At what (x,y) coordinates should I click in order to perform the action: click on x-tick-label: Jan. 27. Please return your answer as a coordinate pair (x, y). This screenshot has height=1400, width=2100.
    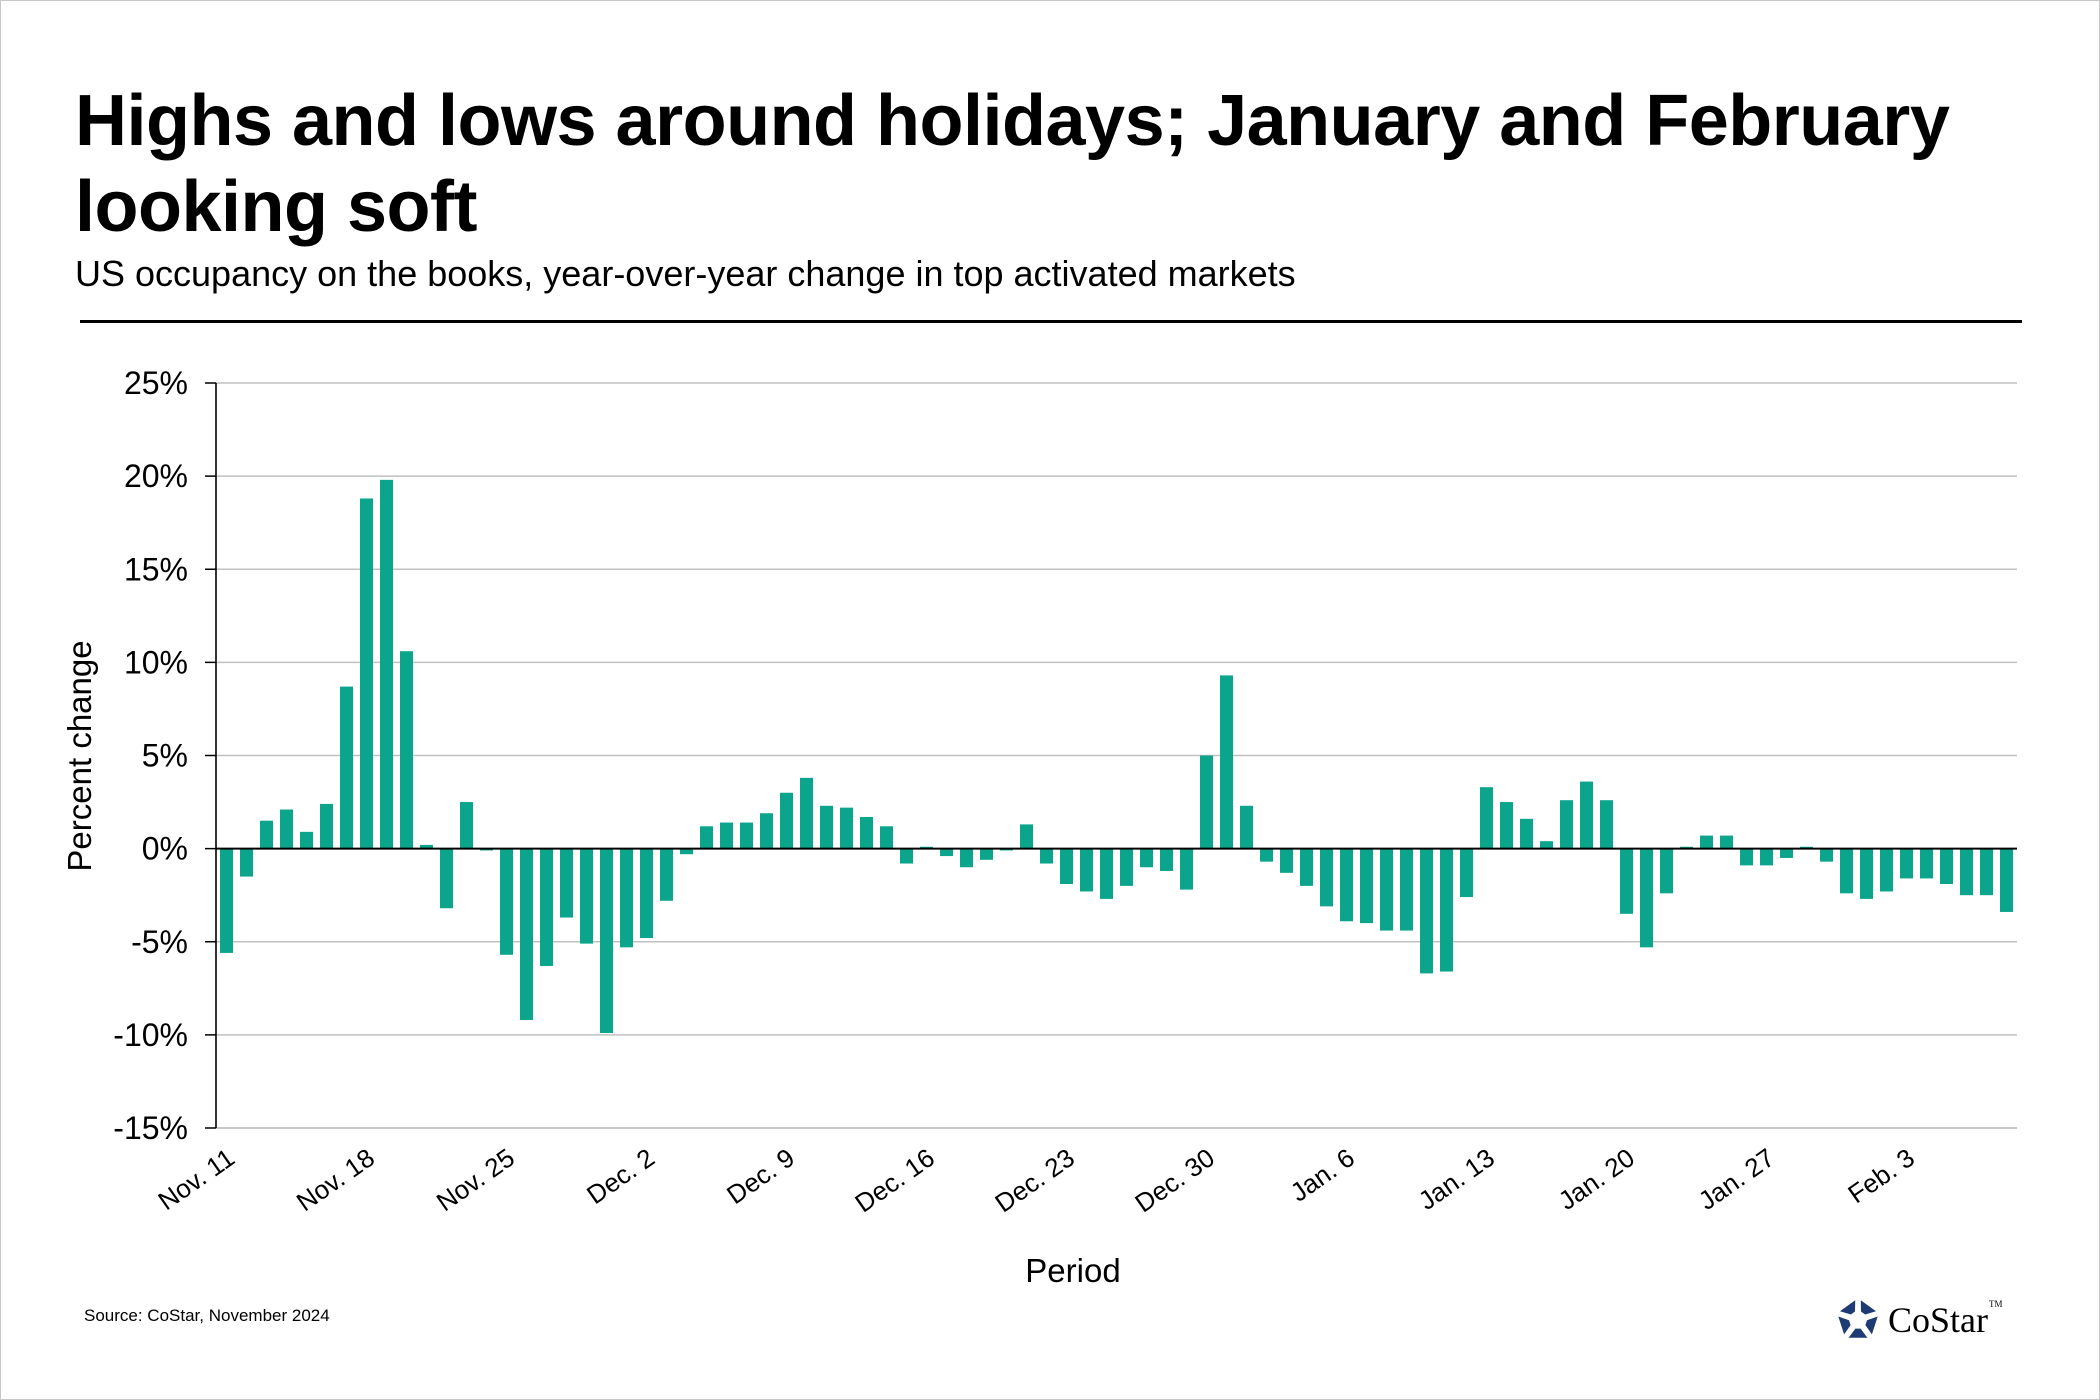
    Looking at the image, I should click on (1736, 1178).